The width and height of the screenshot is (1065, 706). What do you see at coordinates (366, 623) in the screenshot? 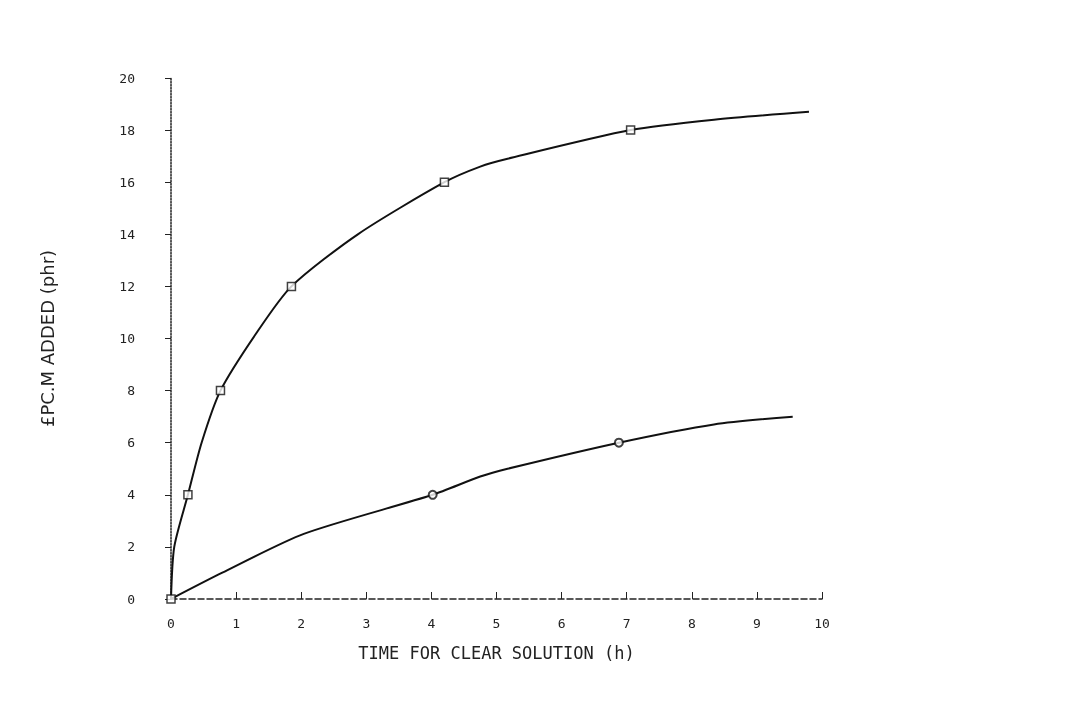
I see `x-tick-label: 3` at bounding box center [366, 623].